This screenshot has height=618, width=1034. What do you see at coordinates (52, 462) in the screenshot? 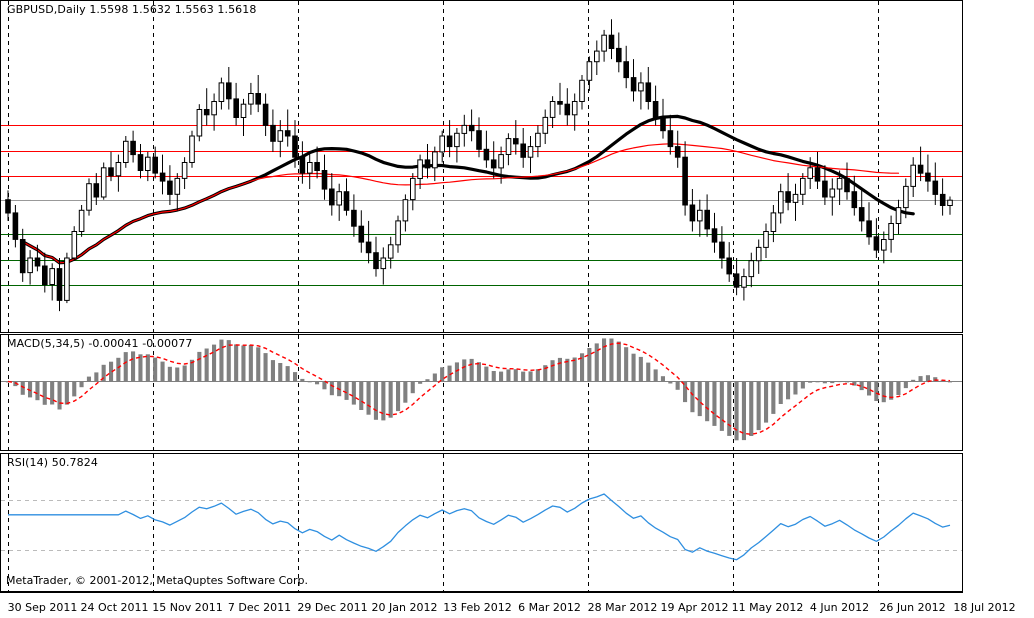
I see `rsi-pane-header: RSI(14) 50.7824` at bounding box center [52, 462].